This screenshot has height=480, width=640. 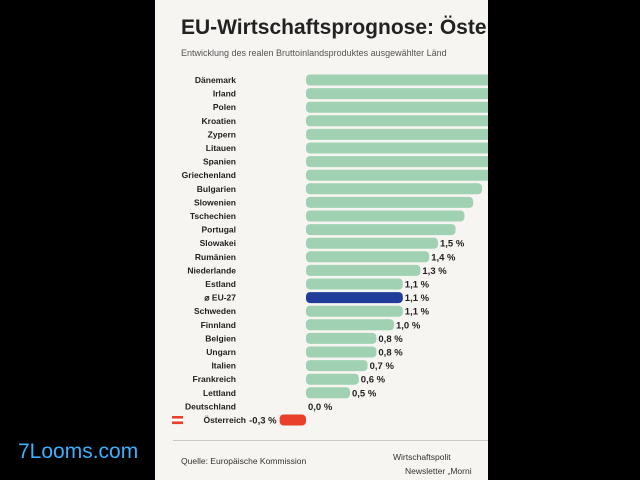 What do you see at coordinates (368, 257) in the screenshot?
I see `bar-rumänien` at bounding box center [368, 257].